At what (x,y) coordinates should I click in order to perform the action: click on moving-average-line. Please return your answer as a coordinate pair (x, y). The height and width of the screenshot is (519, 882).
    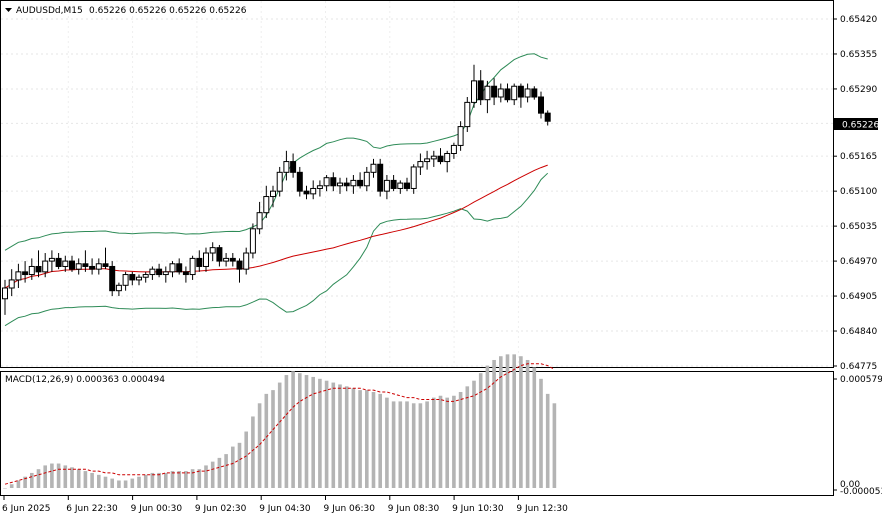
    Looking at the image, I should click on (276, 226).